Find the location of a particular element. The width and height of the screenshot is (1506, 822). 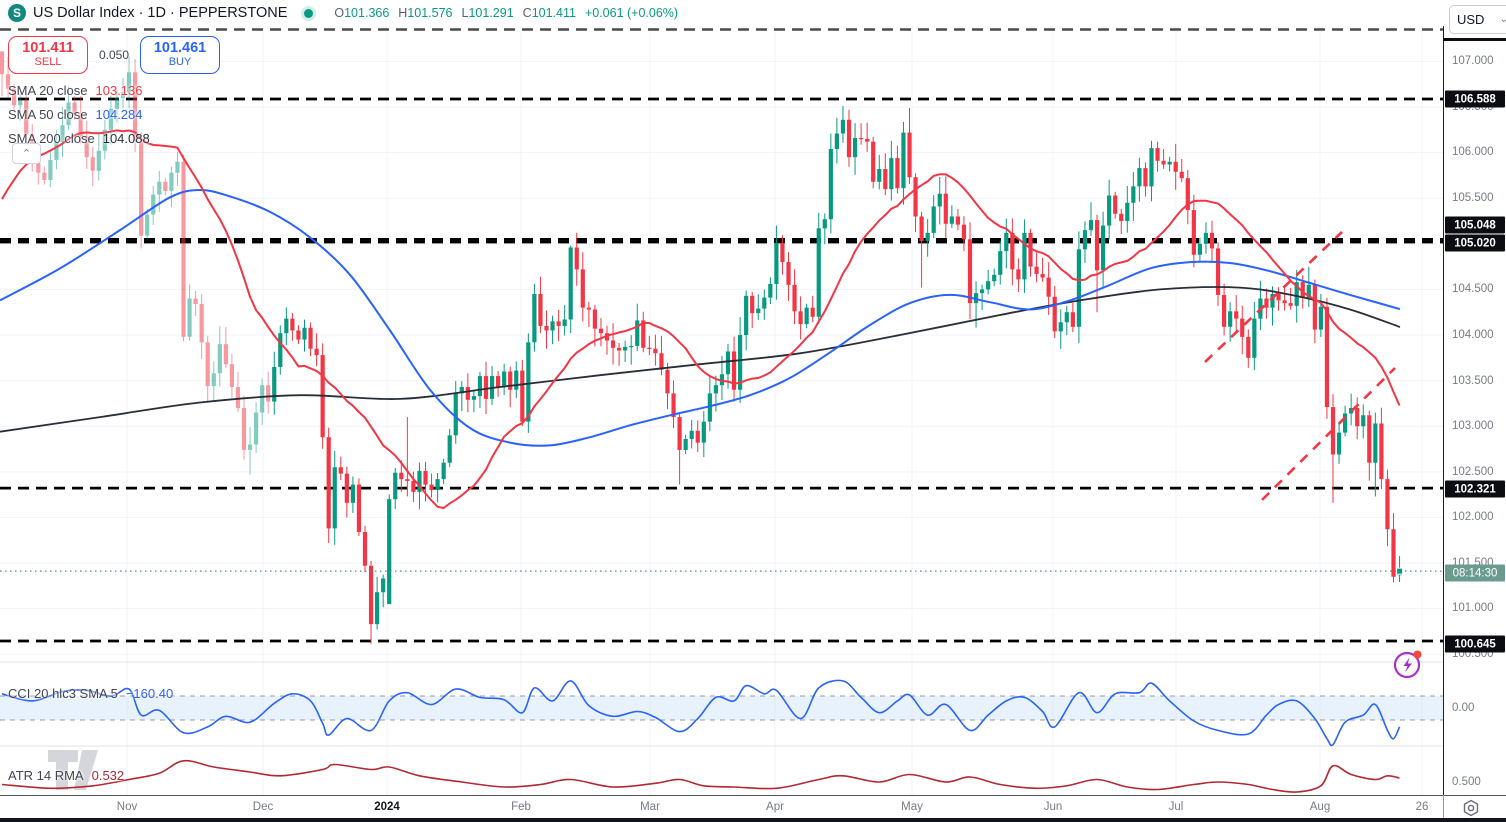

countdown-badge: 08:14:30 is located at coordinates (1475, 573).